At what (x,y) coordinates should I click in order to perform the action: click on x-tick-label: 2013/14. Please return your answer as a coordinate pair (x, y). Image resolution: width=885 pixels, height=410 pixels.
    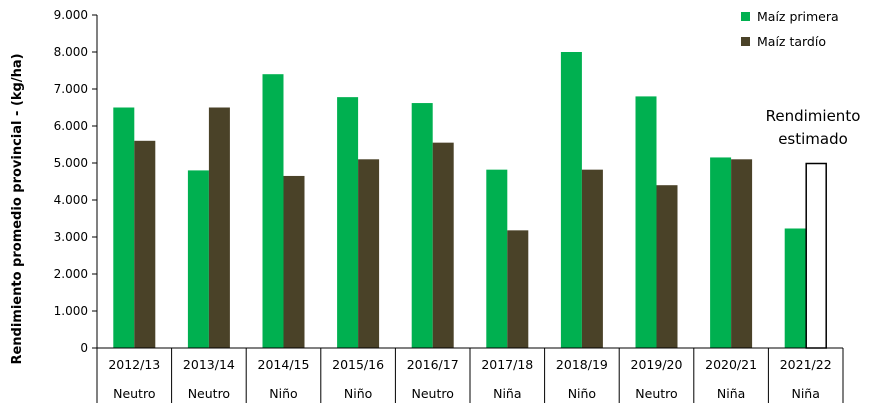
    Looking at the image, I should click on (209, 364).